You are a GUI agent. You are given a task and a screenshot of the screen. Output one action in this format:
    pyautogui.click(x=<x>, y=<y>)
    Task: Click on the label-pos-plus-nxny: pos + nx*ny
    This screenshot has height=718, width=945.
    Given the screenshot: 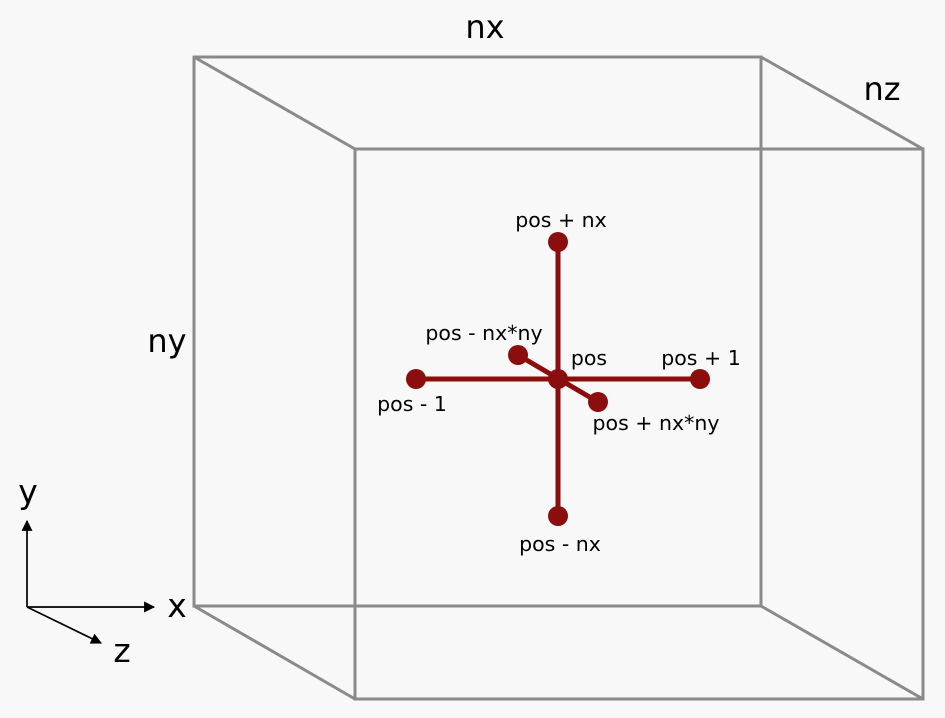 What is the action you would take?
    pyautogui.click(x=656, y=423)
    